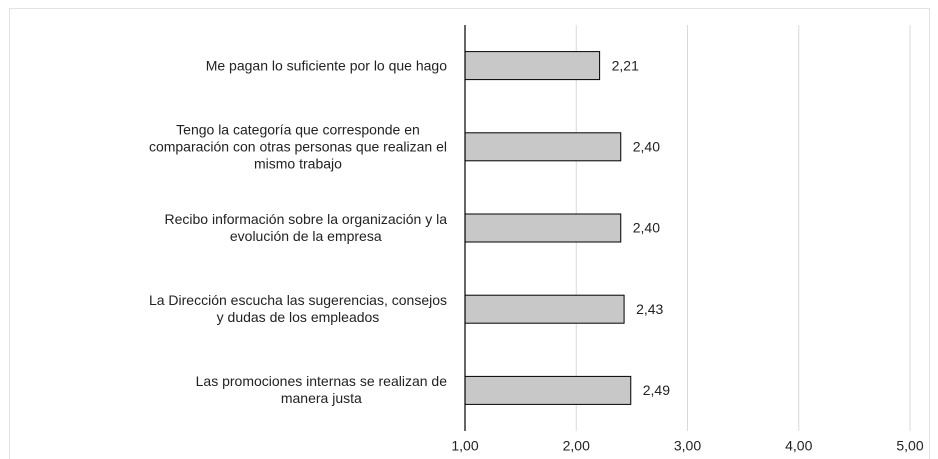 The image size is (938, 459). Describe the element at coordinates (909, 446) in the screenshot. I see `x-tick-label: 5,00` at that location.